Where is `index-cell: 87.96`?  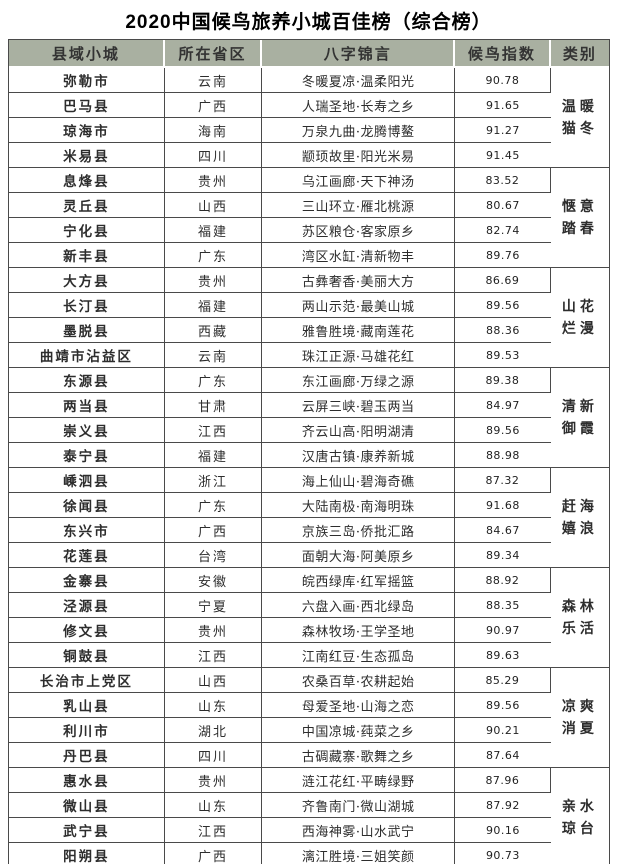
index-cell: 87.96 is located at coordinates (503, 780).